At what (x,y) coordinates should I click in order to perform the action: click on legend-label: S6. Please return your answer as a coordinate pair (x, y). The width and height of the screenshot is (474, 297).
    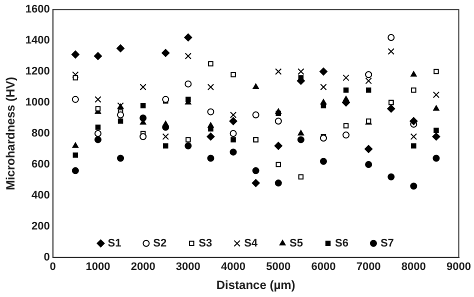
    Looking at the image, I should click on (341, 243).